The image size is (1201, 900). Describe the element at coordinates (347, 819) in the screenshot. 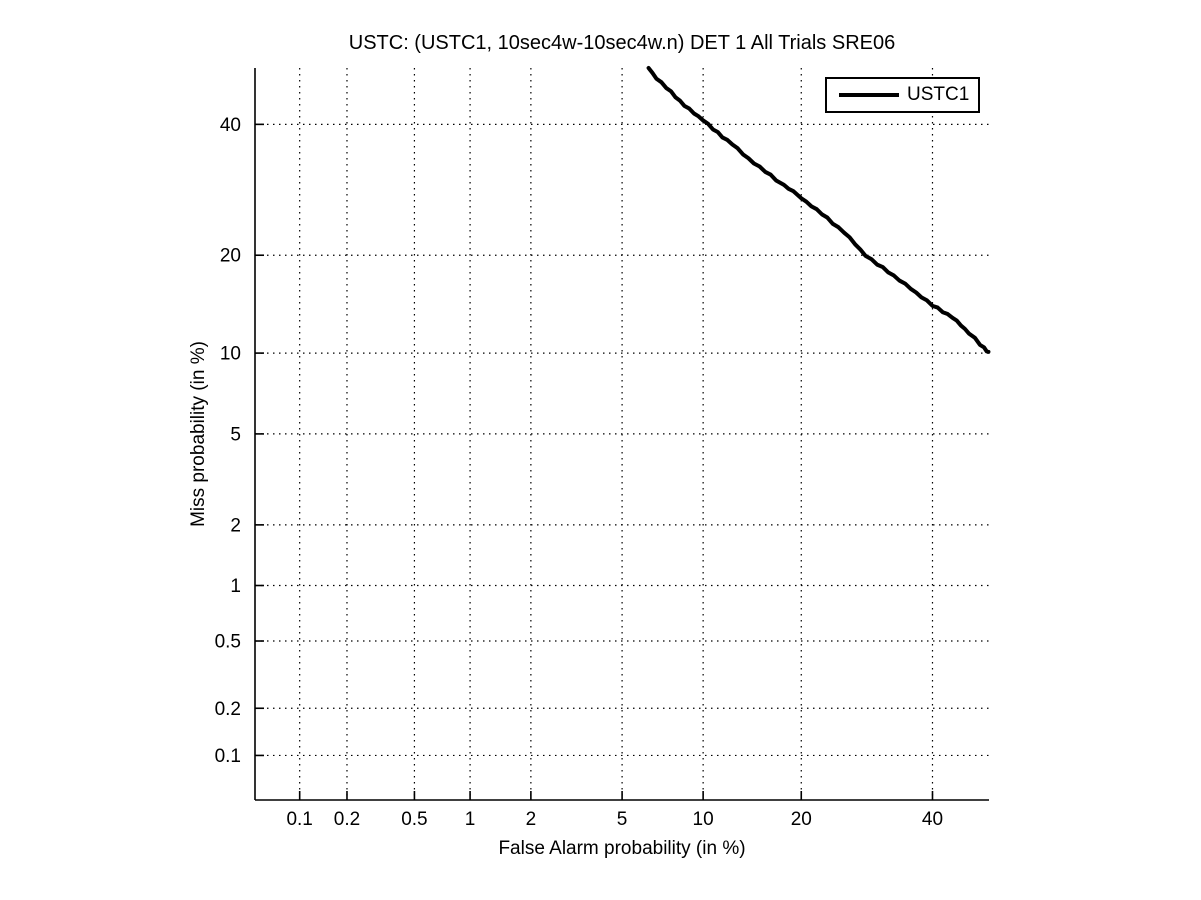

I see `x-tick-label-0.2: 0.2` at that location.